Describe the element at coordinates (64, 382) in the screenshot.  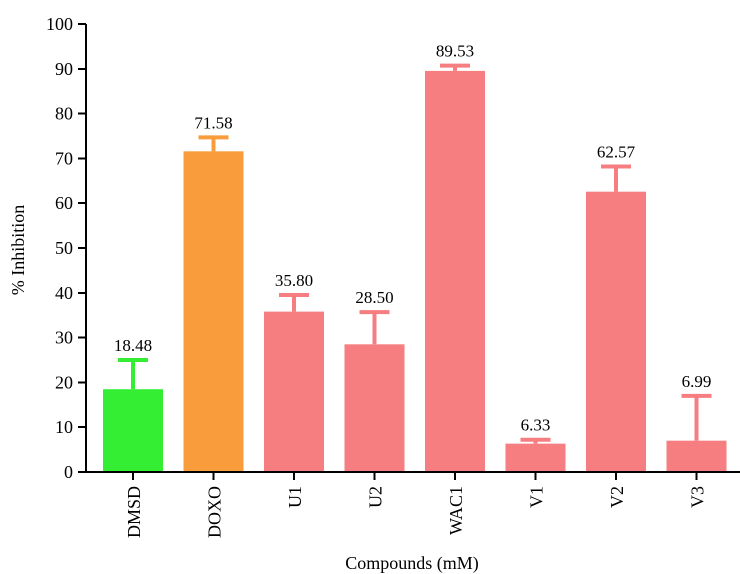
I see `y-tick-label: 20` at that location.